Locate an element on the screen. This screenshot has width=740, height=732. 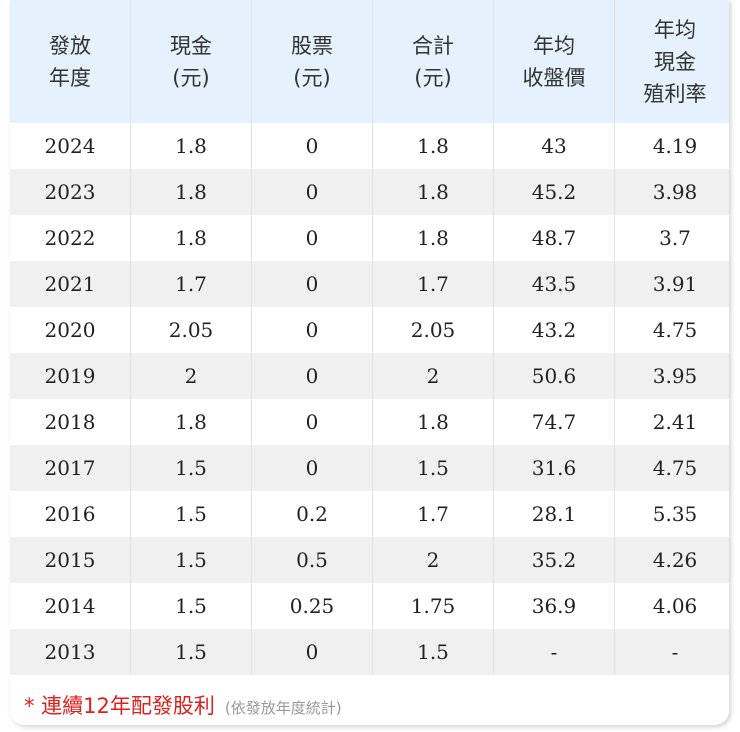
header-line: 收盤價 is located at coordinates (554, 77).